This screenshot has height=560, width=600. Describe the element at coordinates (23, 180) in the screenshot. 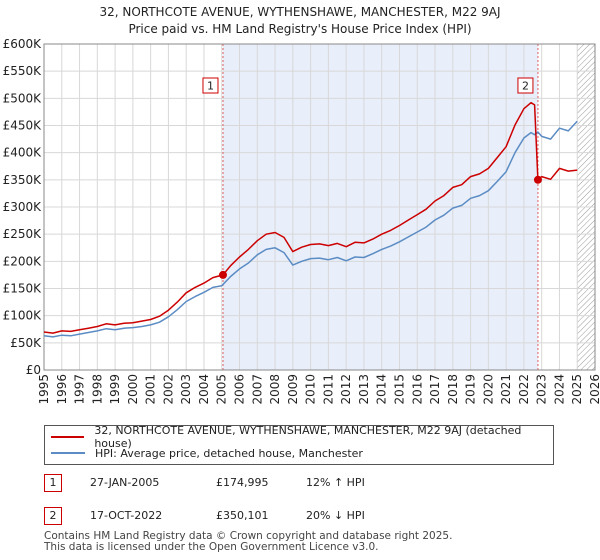

I see `y-tick-label: £350K` at that location.